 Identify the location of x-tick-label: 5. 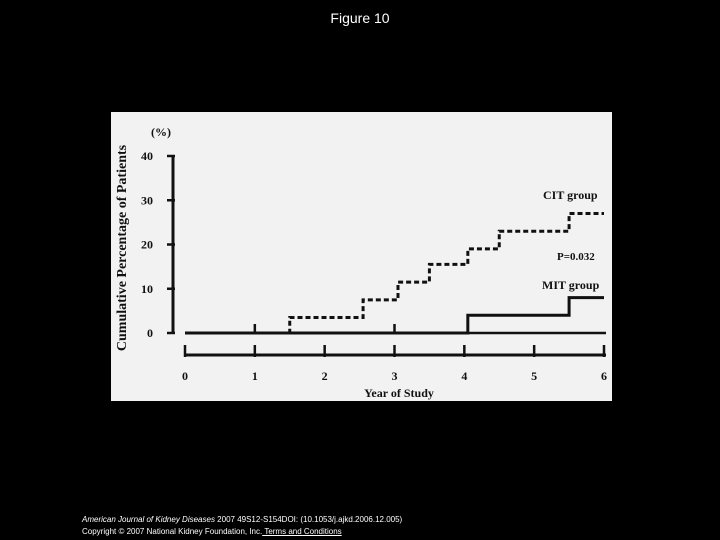
(534, 376).